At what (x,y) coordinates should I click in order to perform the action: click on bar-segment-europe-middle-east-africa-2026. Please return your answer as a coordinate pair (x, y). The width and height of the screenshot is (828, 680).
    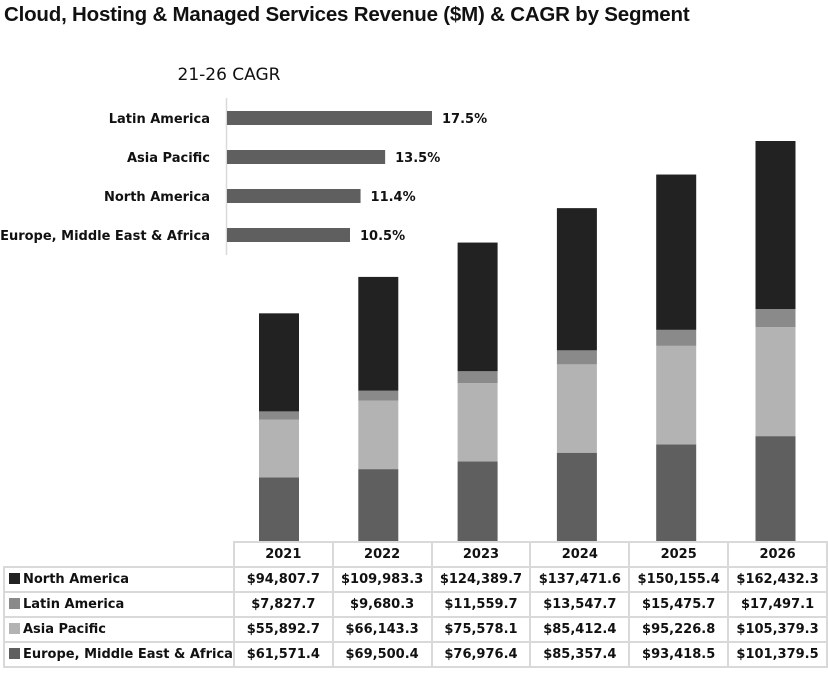
    Looking at the image, I should click on (775, 488).